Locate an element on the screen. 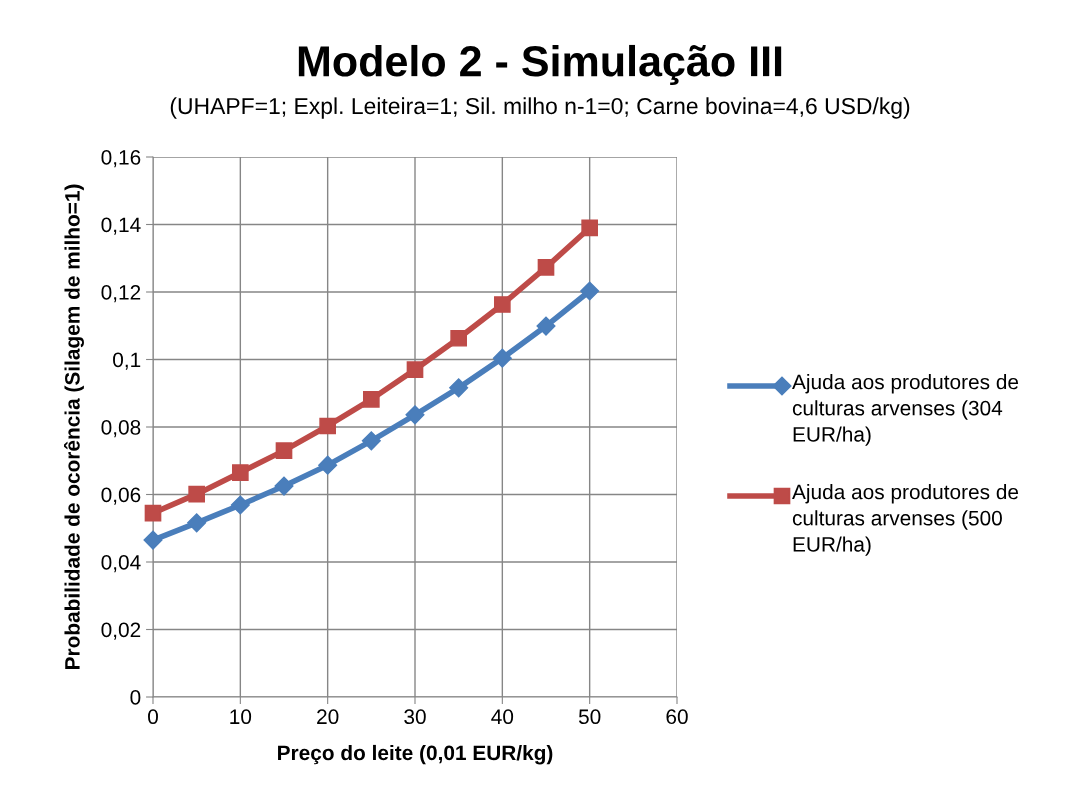 This screenshot has height=811, width=1066. chart-subtitle: (UHAPF=1; Expl. Leiteira=1; Sil. milho n-1=0; Carne bovina=4,6 USD/kg) is located at coordinates (540, 108).